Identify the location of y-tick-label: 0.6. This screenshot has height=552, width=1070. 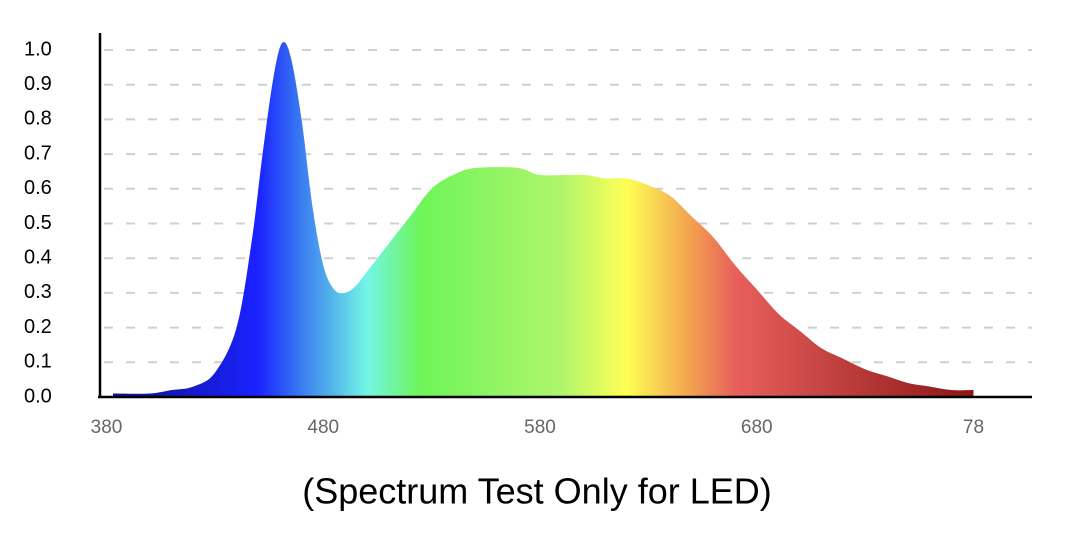
(38, 188).